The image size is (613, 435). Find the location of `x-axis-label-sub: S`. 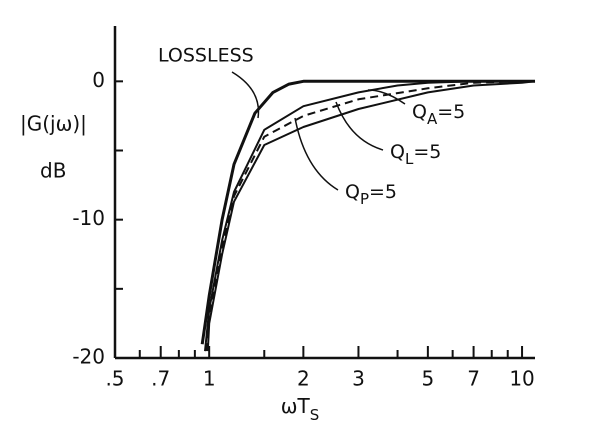

x-axis-label-sub: S is located at coordinates (315, 415).